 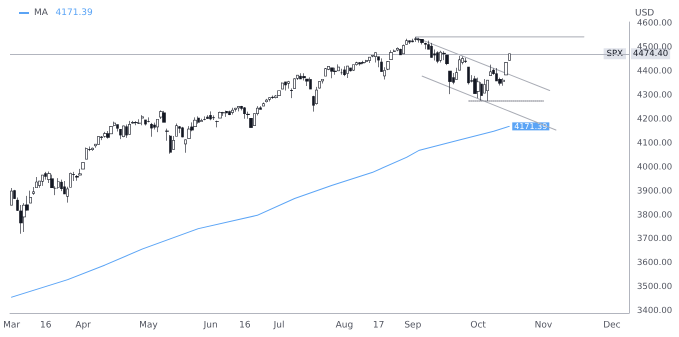 I want to click on y-tick-label: 4600.00, so click(x=654, y=23).